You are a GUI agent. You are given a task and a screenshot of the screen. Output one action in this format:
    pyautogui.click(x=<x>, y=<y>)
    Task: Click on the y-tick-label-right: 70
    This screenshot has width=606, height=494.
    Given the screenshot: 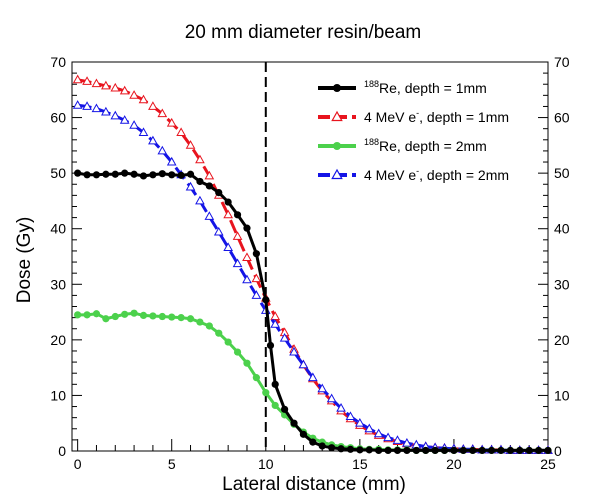 What is the action you would take?
    pyautogui.click(x=562, y=62)
    